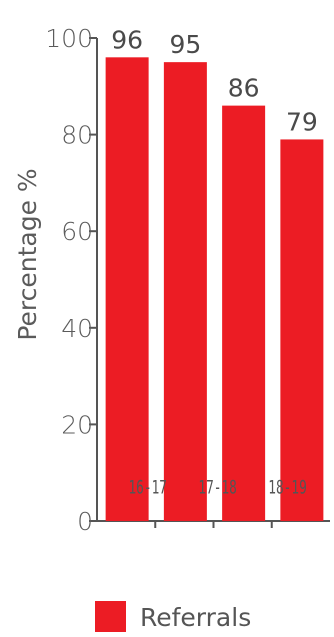 The height and width of the screenshot is (637, 334). I want to click on y-tick-label: 20, so click(77, 424).